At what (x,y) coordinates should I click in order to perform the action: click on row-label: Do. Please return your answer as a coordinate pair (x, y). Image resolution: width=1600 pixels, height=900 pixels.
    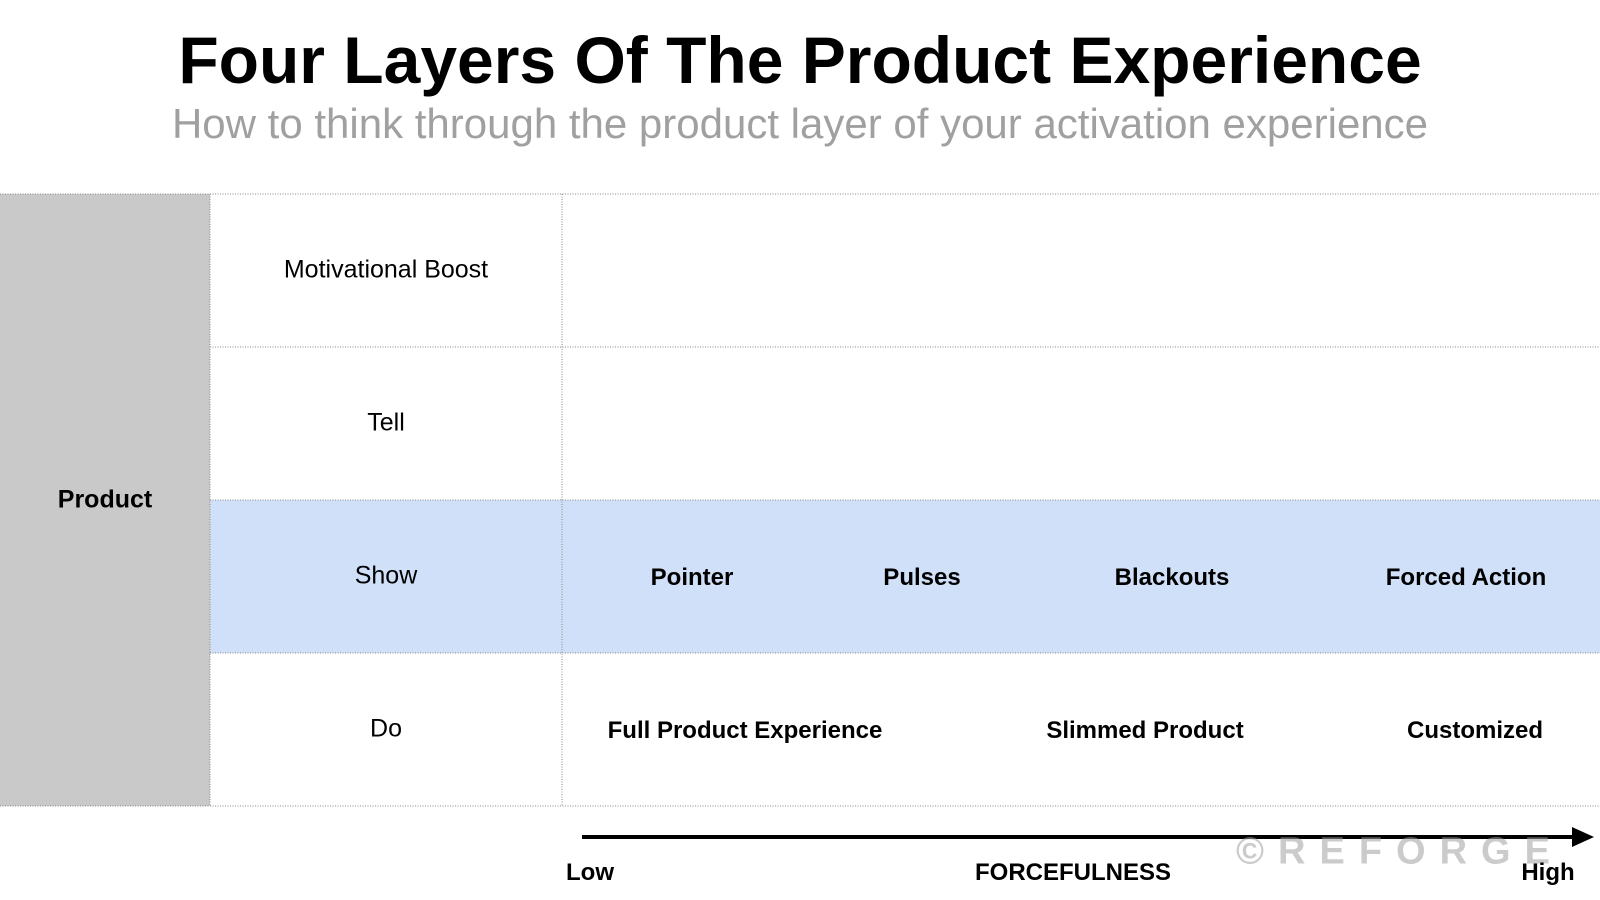
    Looking at the image, I should click on (386, 728).